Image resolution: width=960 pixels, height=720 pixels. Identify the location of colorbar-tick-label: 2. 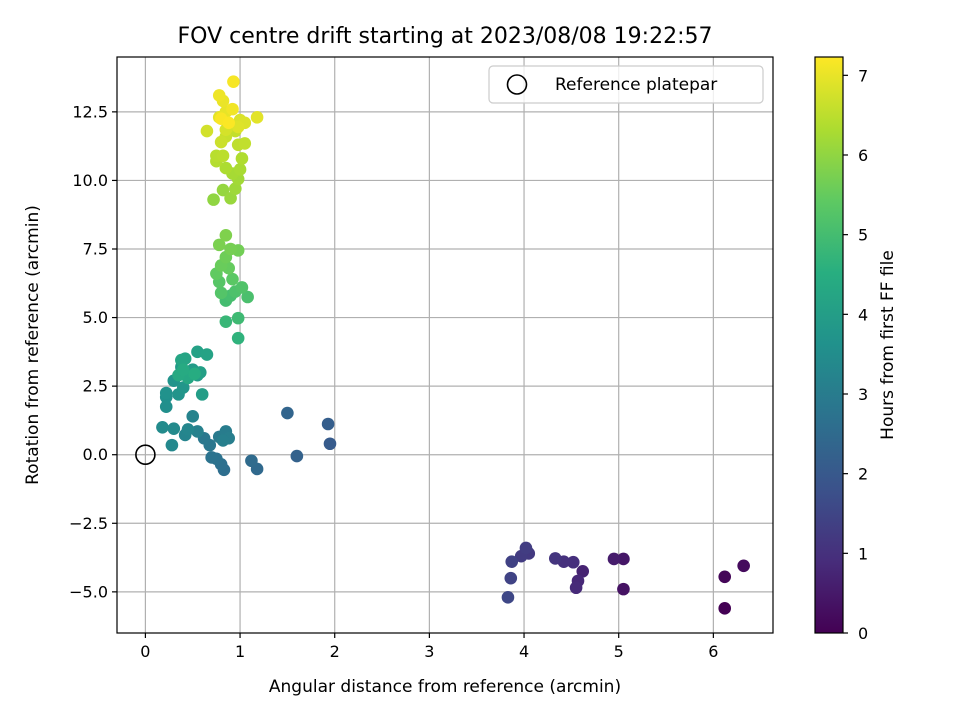
(863, 474).